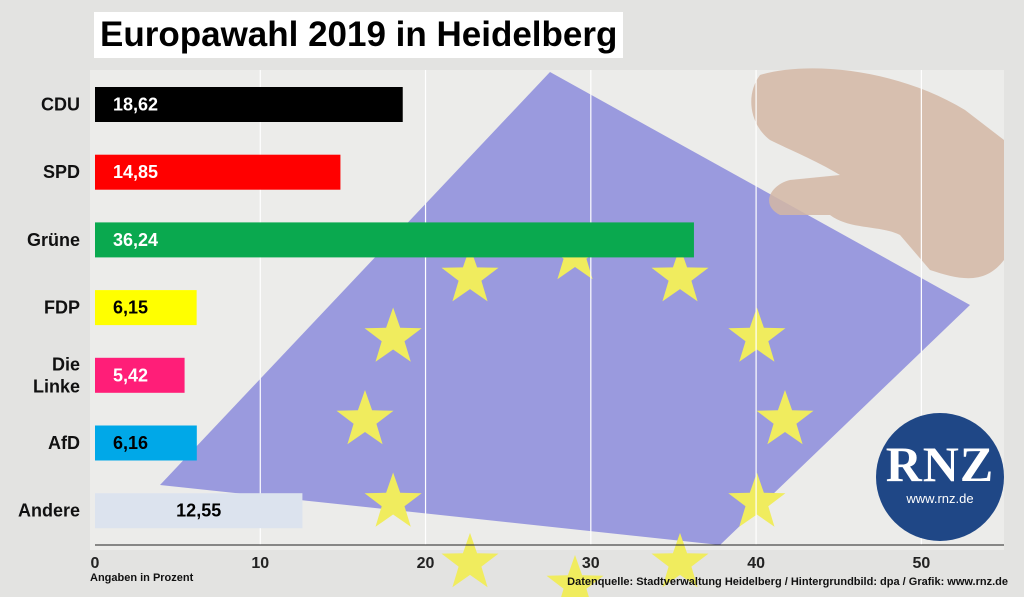 The height and width of the screenshot is (597, 1024). Describe the element at coordinates (130, 308) in the screenshot. I see `value-label: 6,15` at that location.